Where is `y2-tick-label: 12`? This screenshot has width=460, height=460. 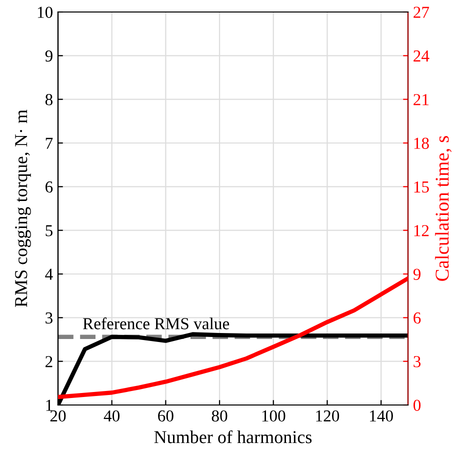 y2-tick-label: 12 is located at coordinates (421, 230).